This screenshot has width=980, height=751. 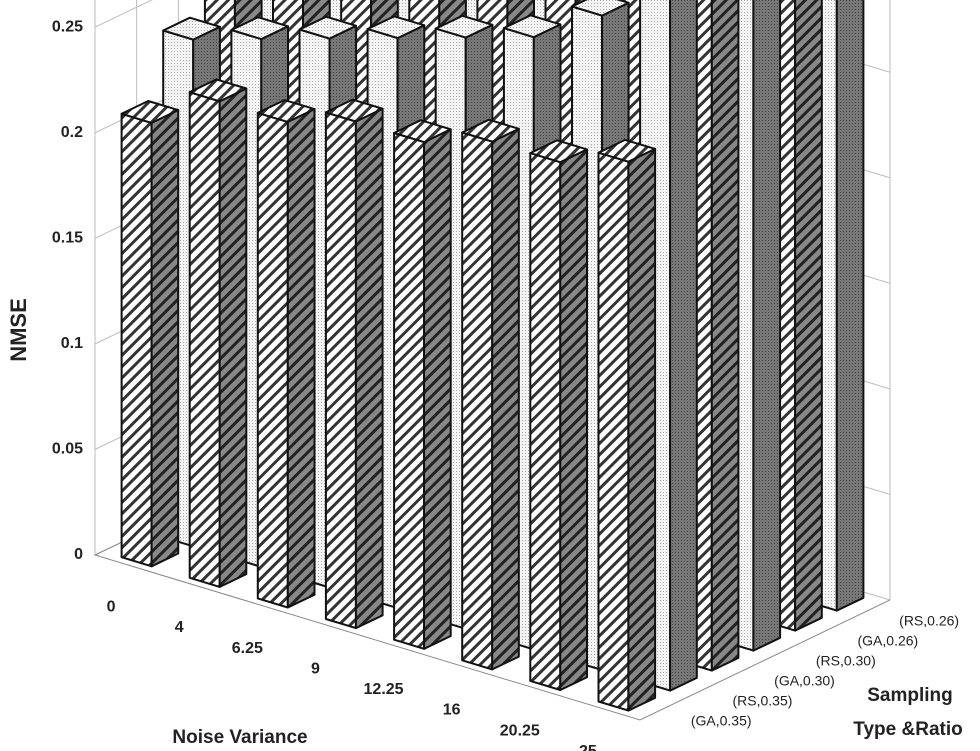 What do you see at coordinates (67, 26) in the screenshot?
I see `y-tick-label: 0.25` at bounding box center [67, 26].